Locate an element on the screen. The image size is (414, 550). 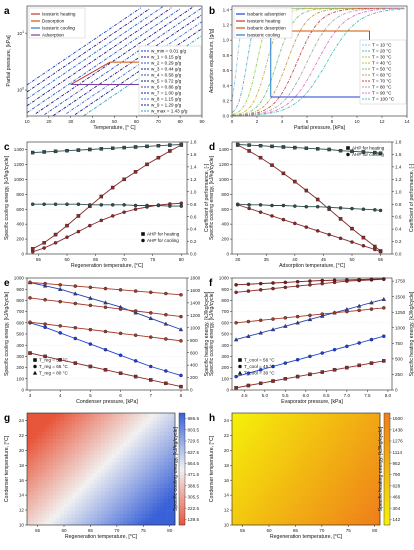
x-tick-label-h: 75 is located at coordinates (349, 530).